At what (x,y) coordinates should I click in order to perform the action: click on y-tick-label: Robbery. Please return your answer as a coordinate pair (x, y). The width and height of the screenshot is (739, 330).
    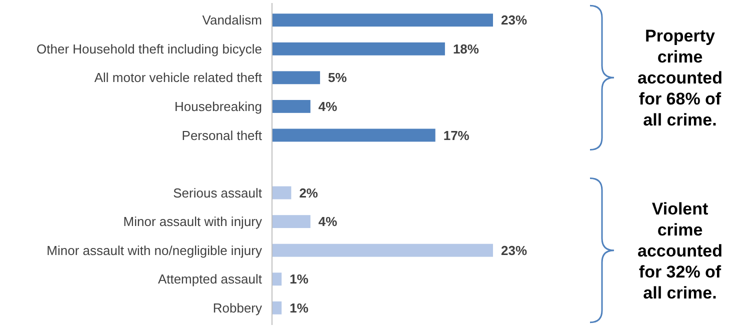
    Looking at the image, I should click on (237, 308).